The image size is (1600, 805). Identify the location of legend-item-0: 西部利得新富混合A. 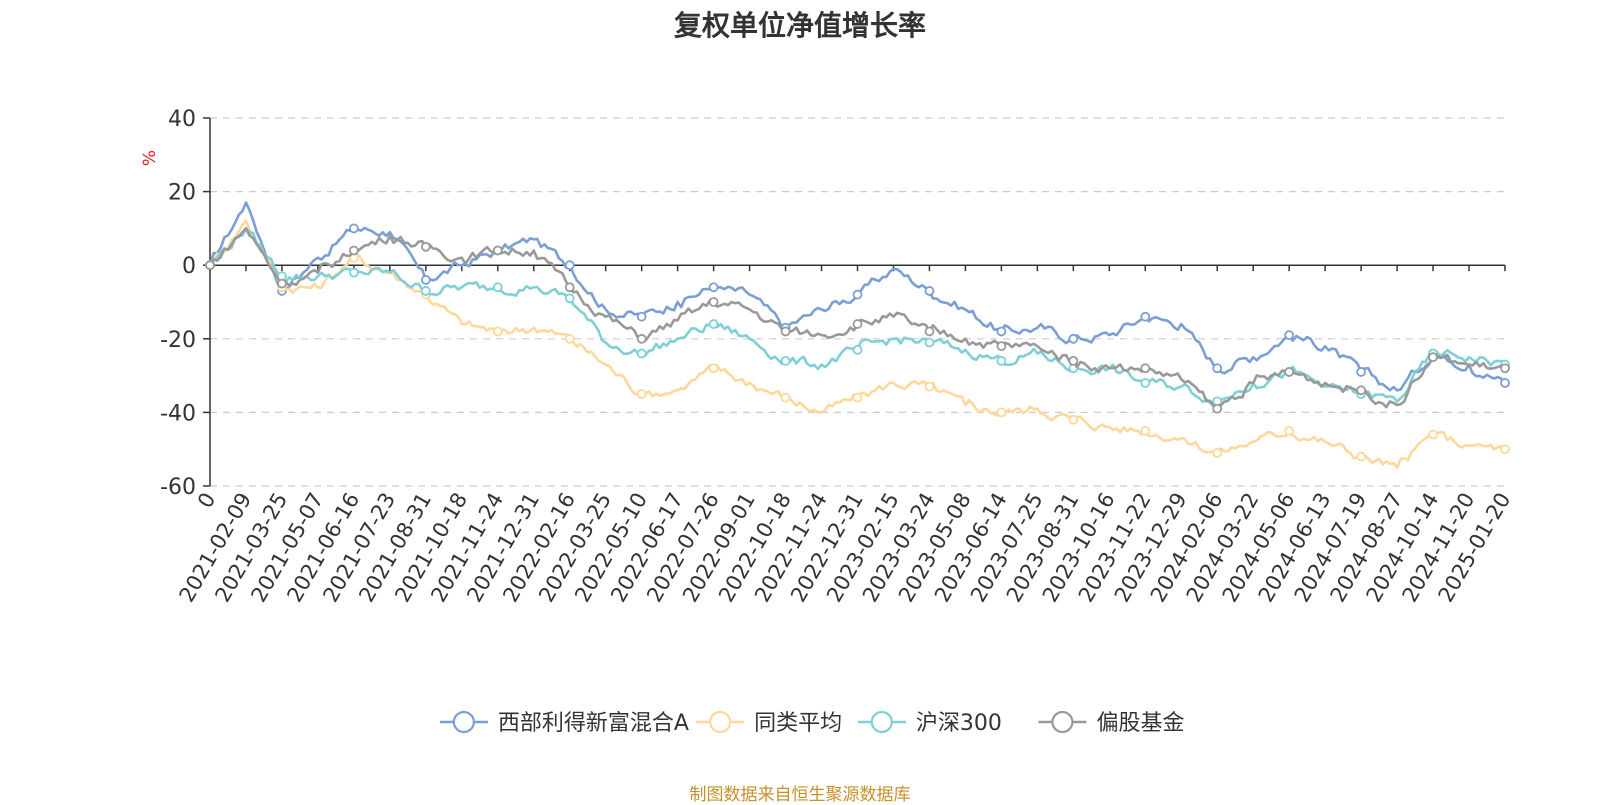
(564, 723).